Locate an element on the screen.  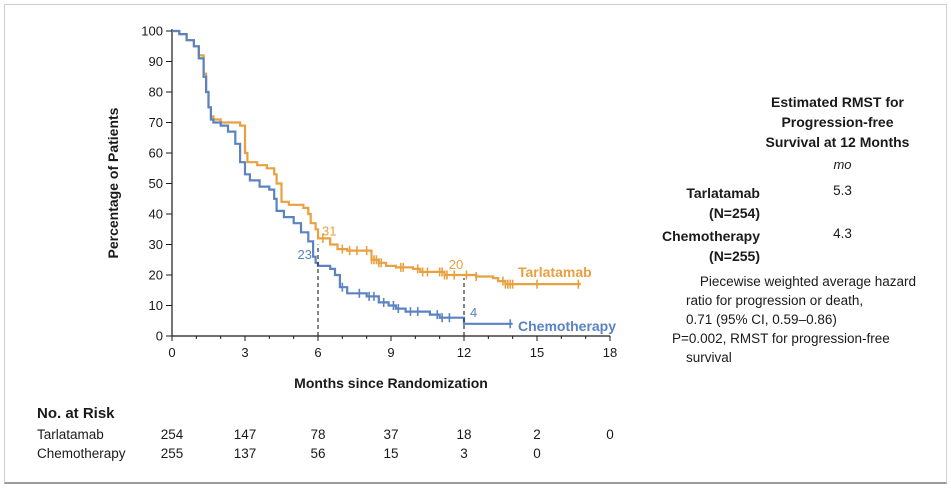
stat-line: Piecewise weighted average hazard is located at coordinates (808, 281).